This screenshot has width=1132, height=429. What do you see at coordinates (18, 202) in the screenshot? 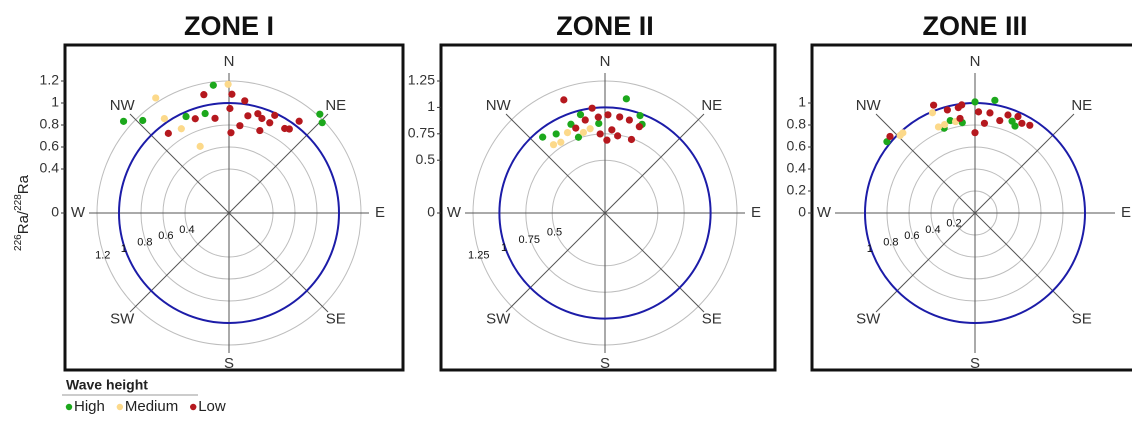
I see `label-superscript: 228` at bounding box center [18, 202].